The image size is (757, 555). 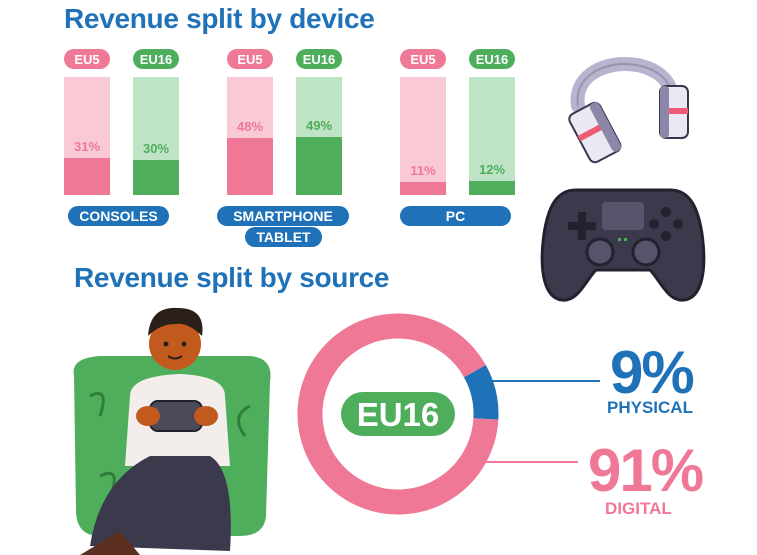 What do you see at coordinates (628, 110) in the screenshot?
I see `headphones-icon` at bounding box center [628, 110].